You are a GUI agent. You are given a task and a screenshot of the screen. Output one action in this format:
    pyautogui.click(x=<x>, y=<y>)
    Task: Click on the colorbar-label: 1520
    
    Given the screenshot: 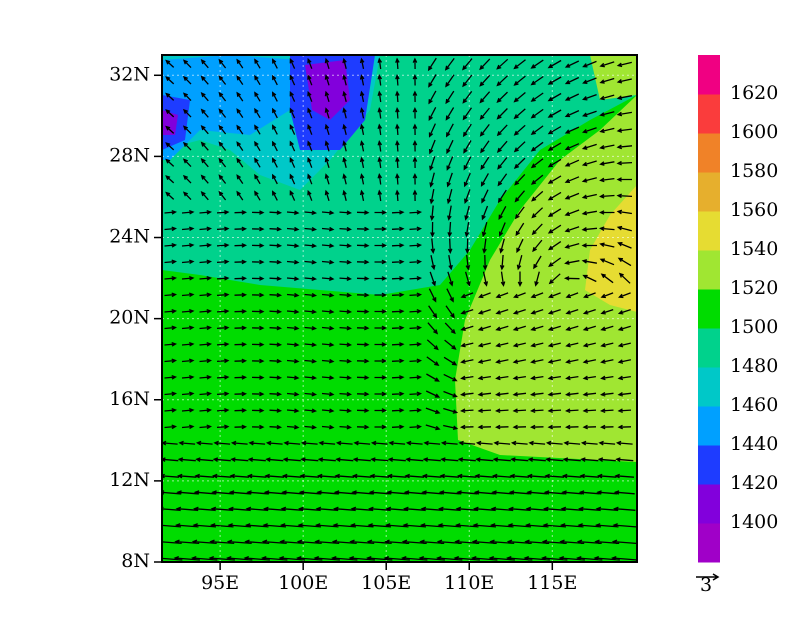 What is the action you would take?
    pyautogui.click(x=754, y=288)
    